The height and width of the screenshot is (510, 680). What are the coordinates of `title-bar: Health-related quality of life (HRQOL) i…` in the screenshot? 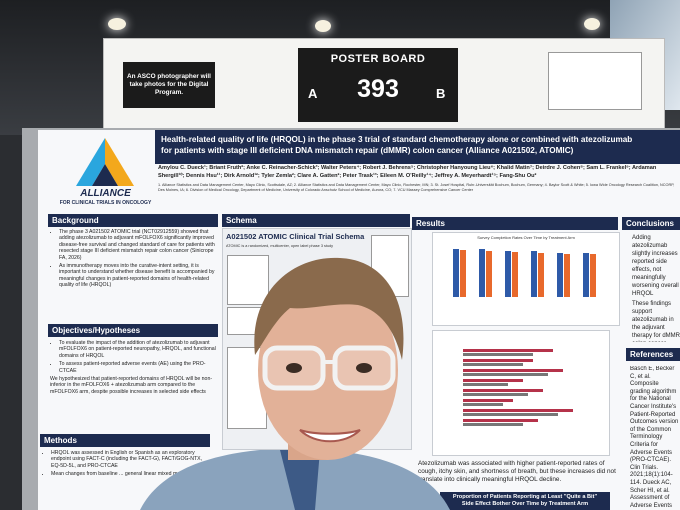 It's located at (417, 147).